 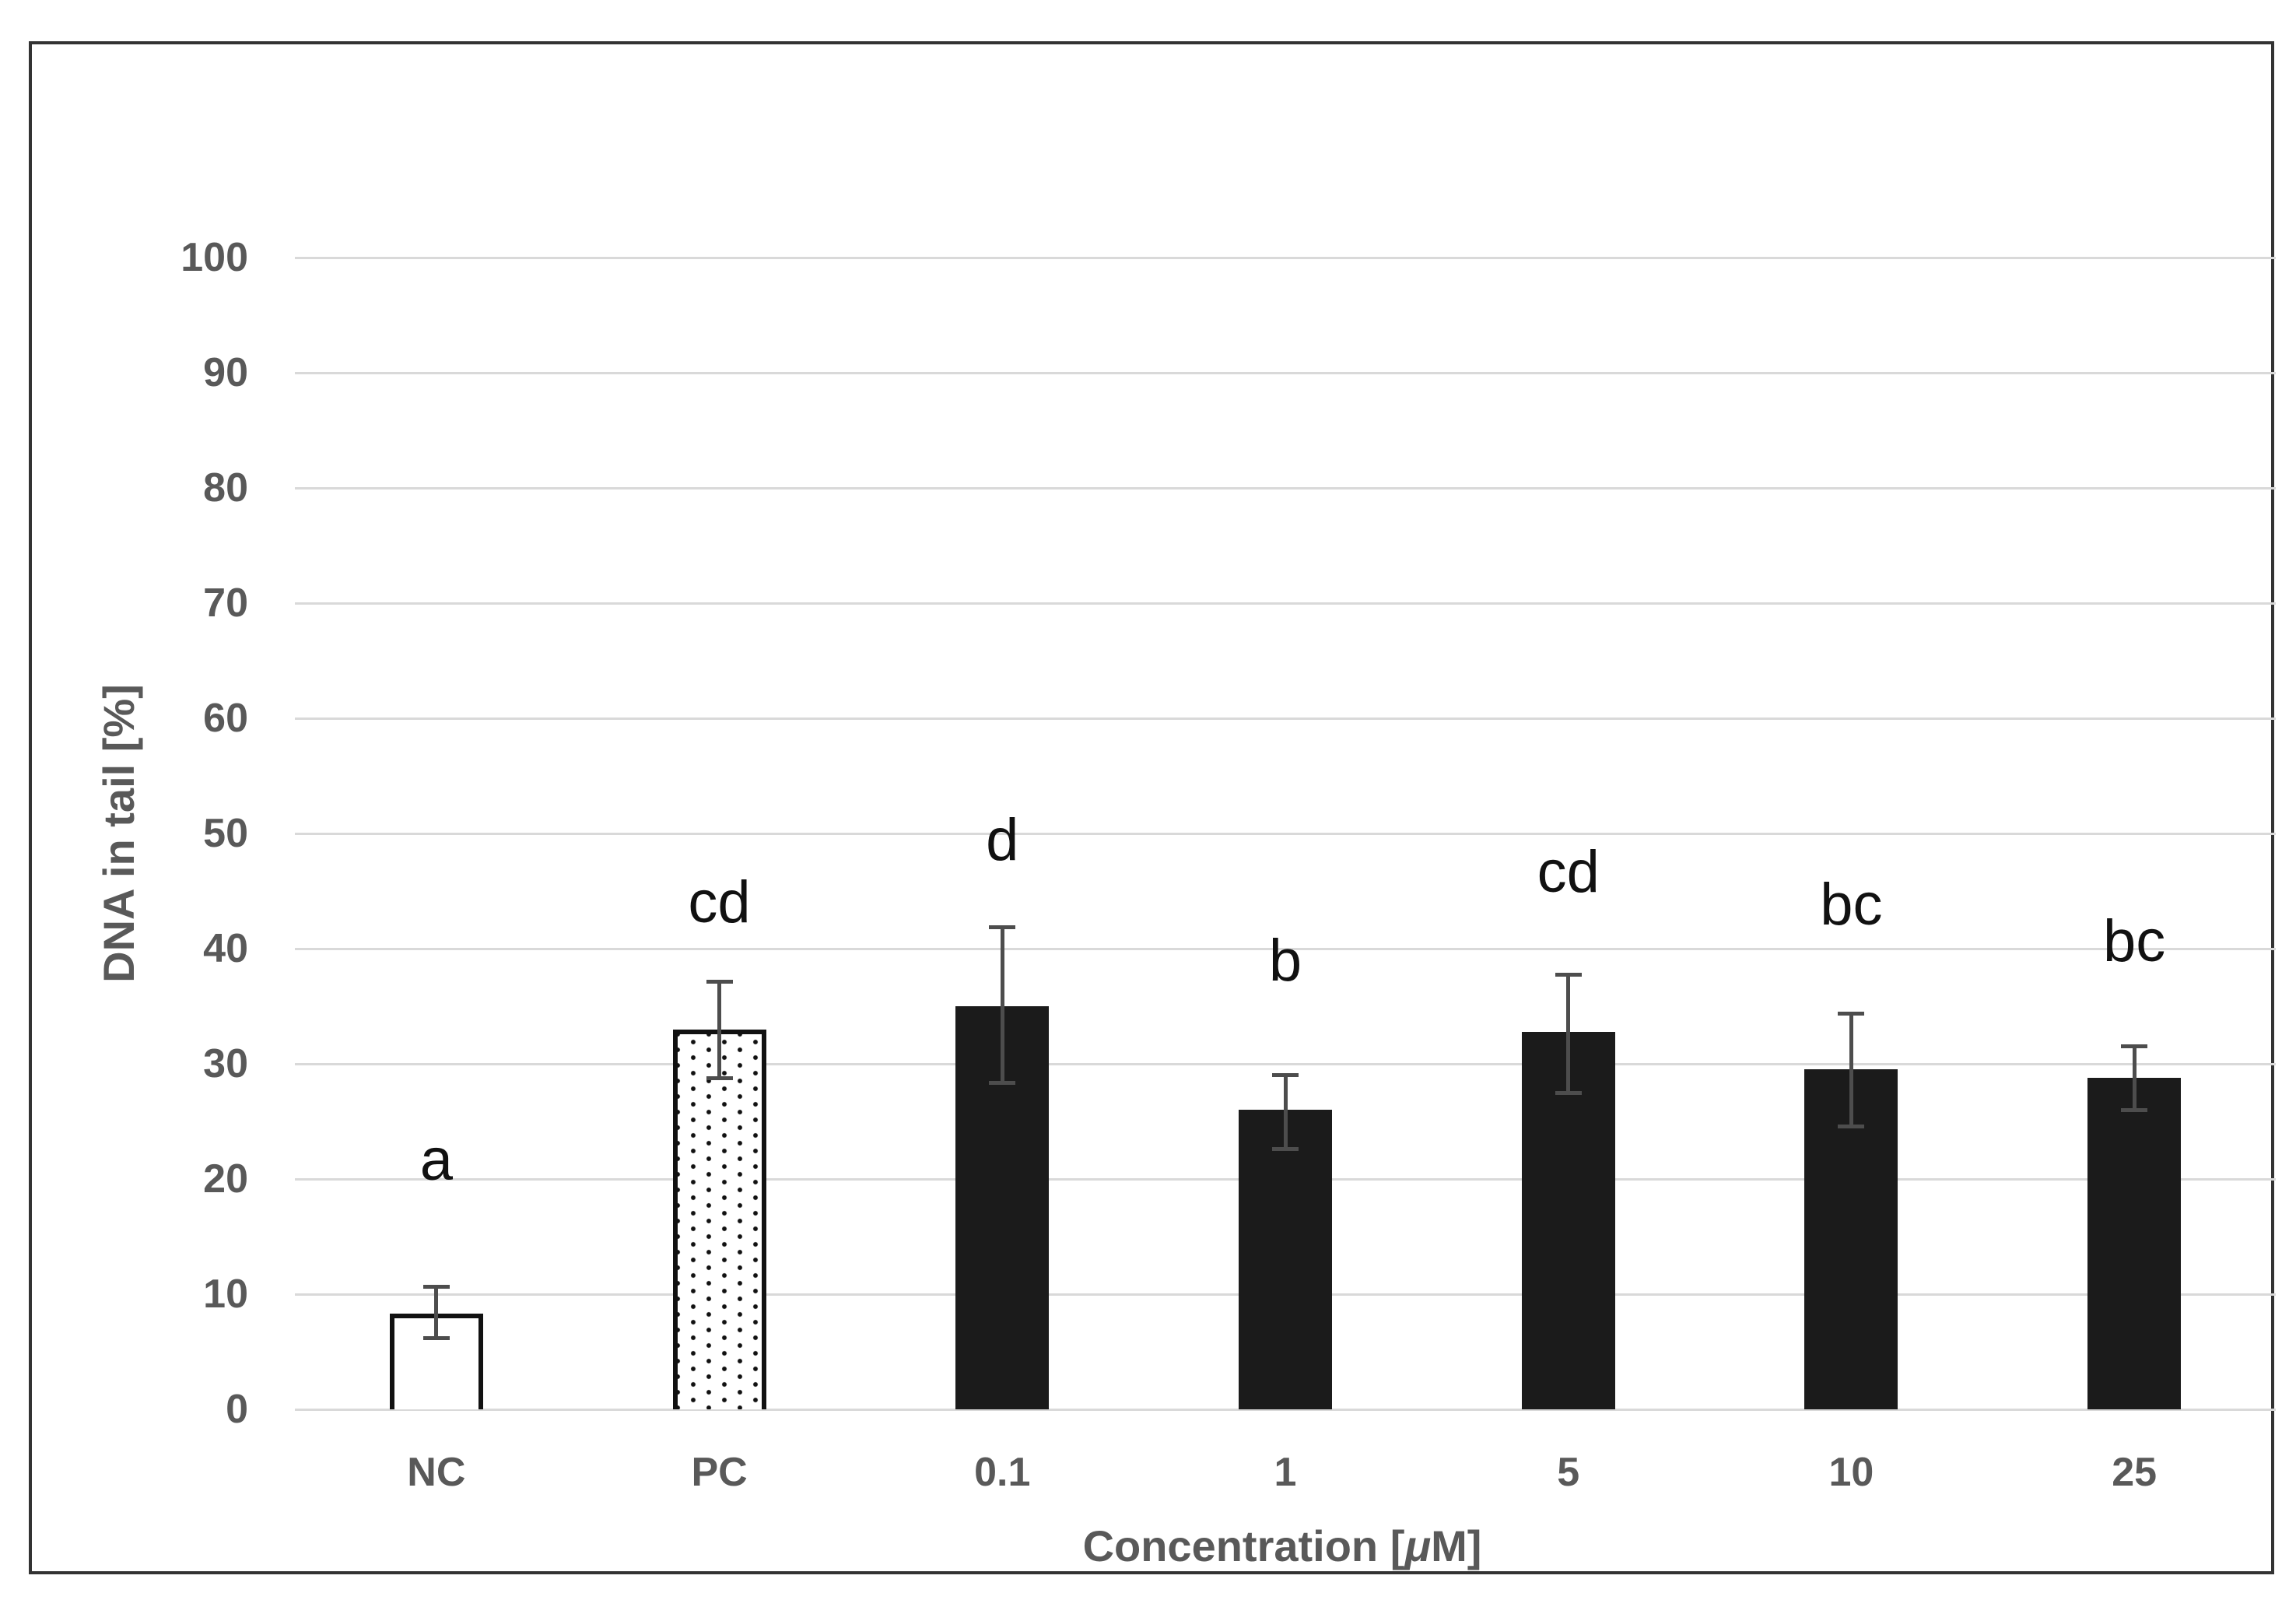 I want to click on bar-PC, so click(x=719, y=1219).